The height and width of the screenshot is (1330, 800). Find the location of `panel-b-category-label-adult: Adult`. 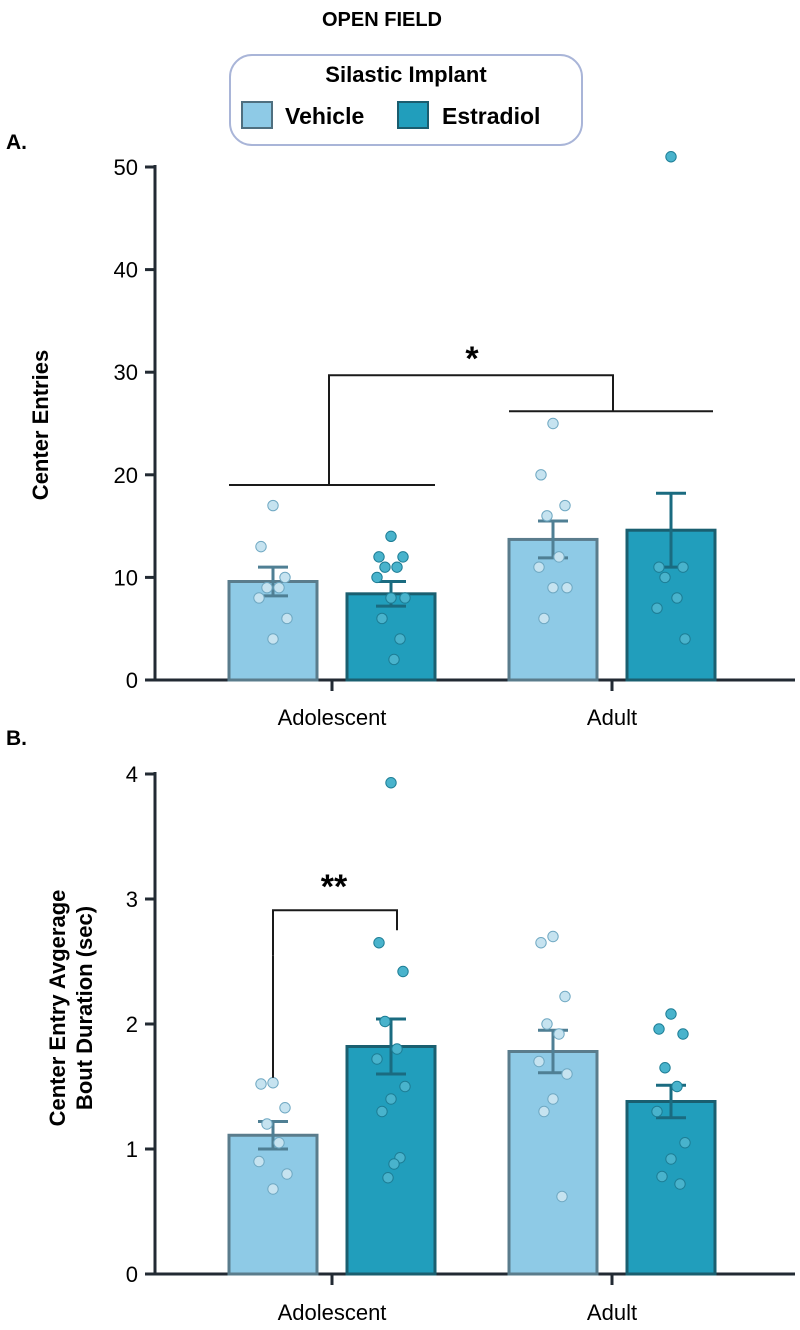

panel-b-category-label-adult: Adult is located at coordinates (612, 1312).